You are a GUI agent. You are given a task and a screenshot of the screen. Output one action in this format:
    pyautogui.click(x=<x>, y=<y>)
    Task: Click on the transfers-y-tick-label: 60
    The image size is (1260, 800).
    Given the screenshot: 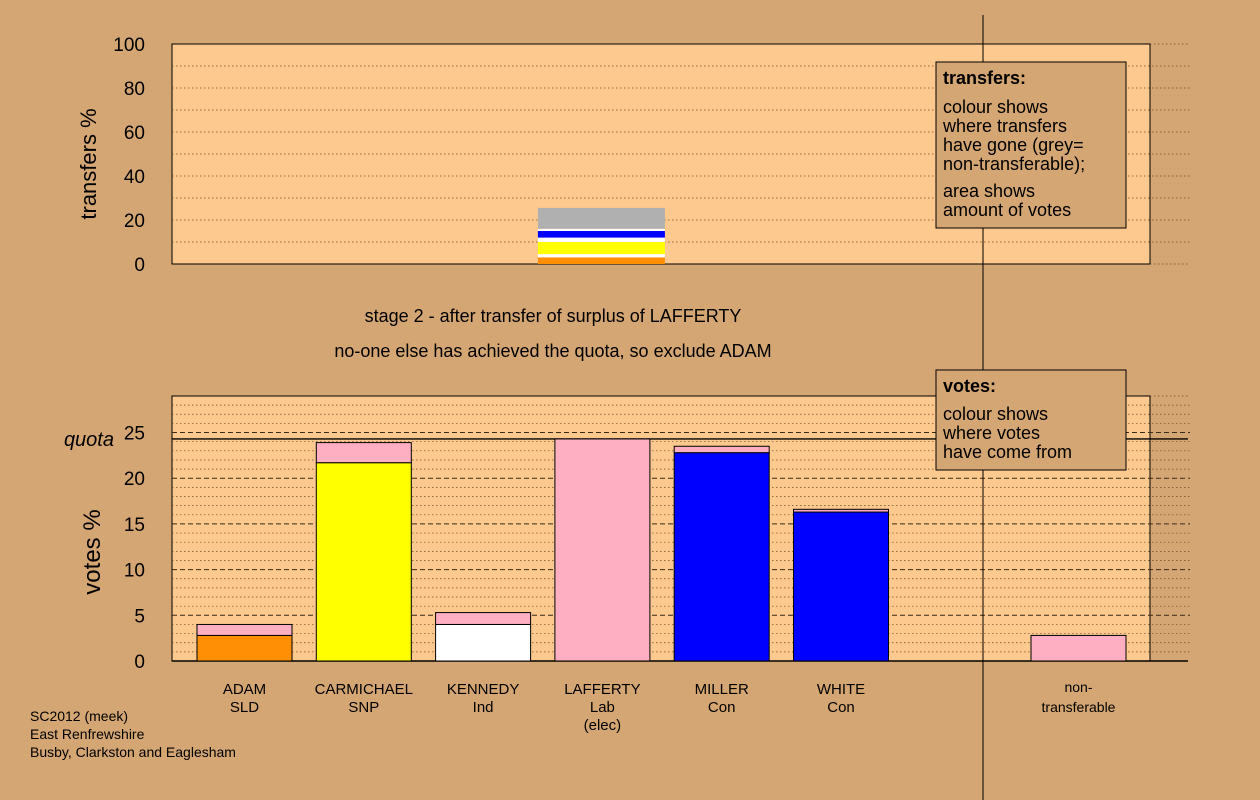 What is the action you would take?
    pyautogui.click(x=134, y=133)
    